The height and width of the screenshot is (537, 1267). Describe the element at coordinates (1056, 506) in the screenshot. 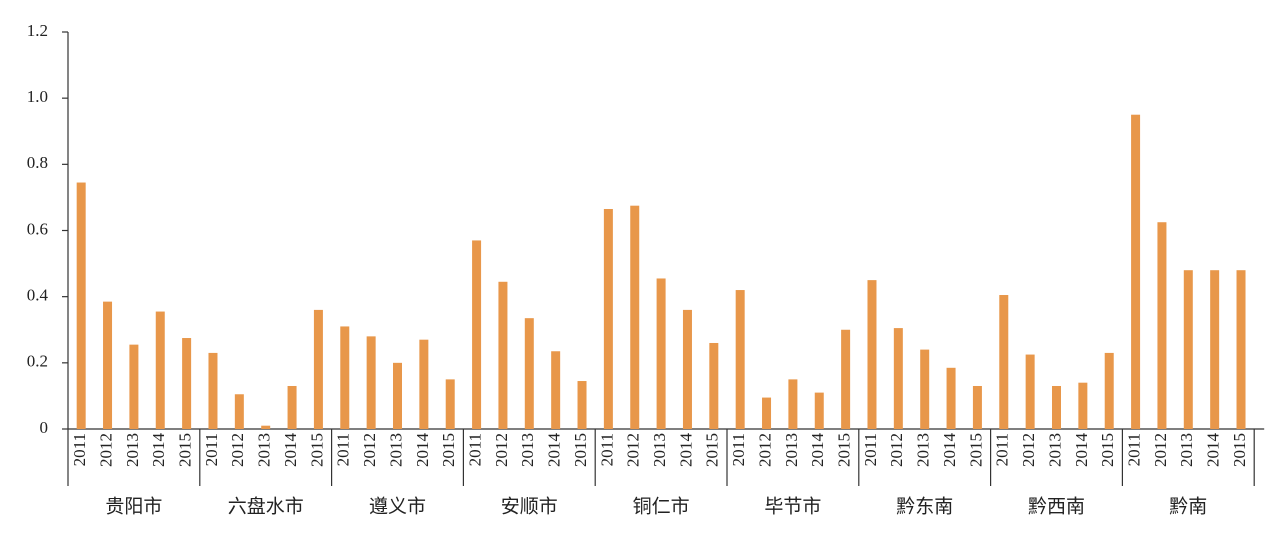

I see `group-label: 黔西南` at that location.